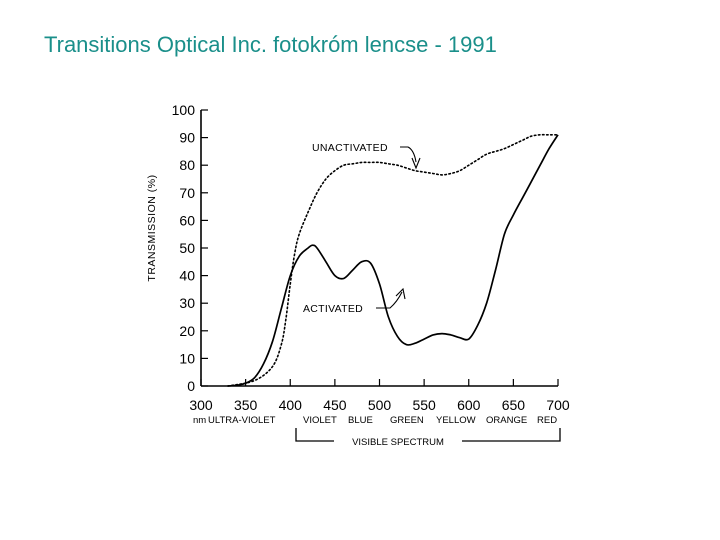  What do you see at coordinates (187, 193) in the screenshot?
I see `y-tick-label: 70` at bounding box center [187, 193].